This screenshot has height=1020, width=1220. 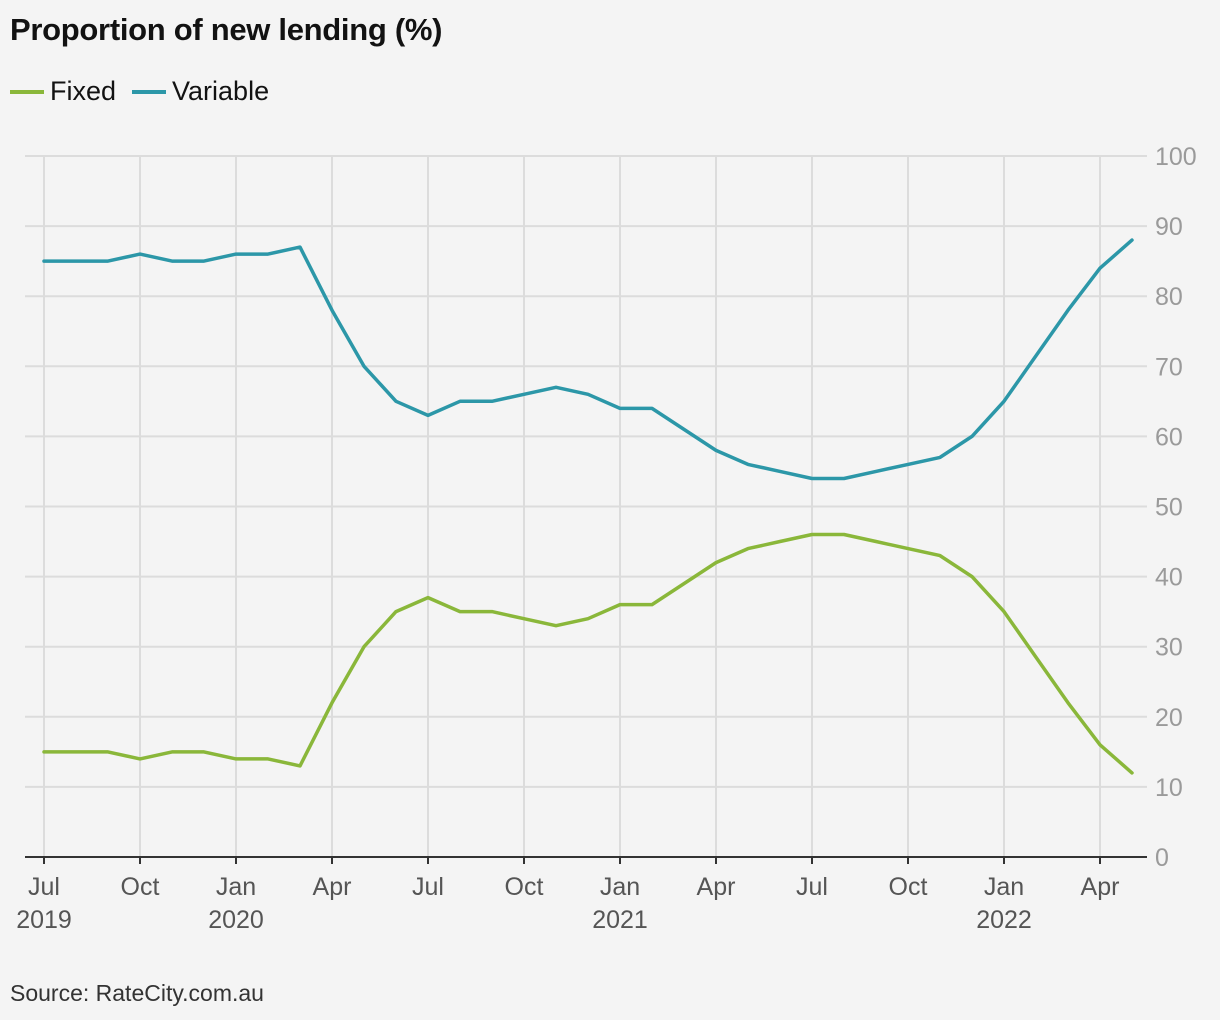 I want to click on legend: Fixed Variable, so click(x=147, y=91).